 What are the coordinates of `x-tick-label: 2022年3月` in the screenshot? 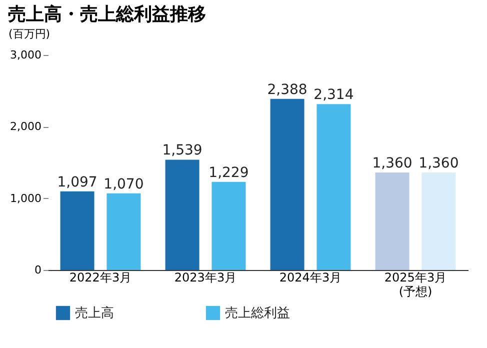 It's located at (100, 277).